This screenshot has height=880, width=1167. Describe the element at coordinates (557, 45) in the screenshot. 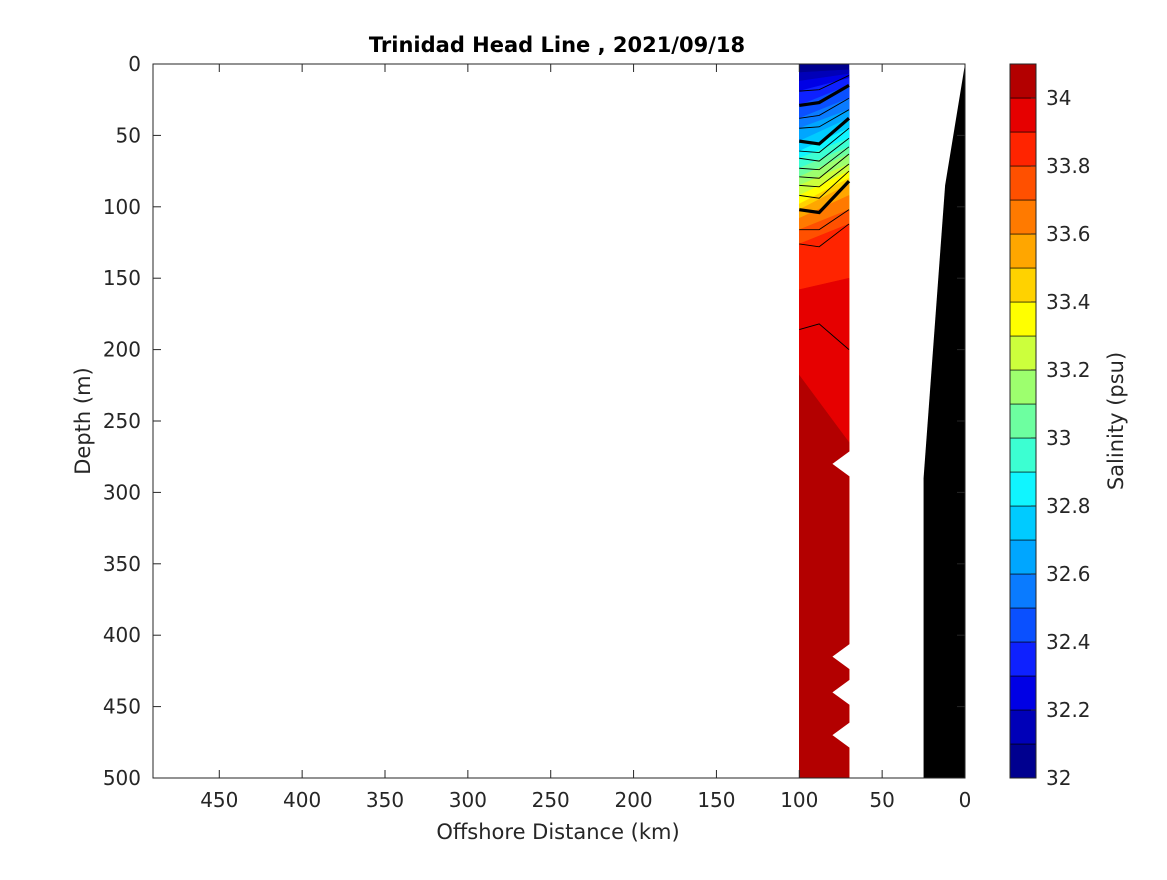

I see `chart-title: Trinidad Head Line , 2021/09/18` at that location.